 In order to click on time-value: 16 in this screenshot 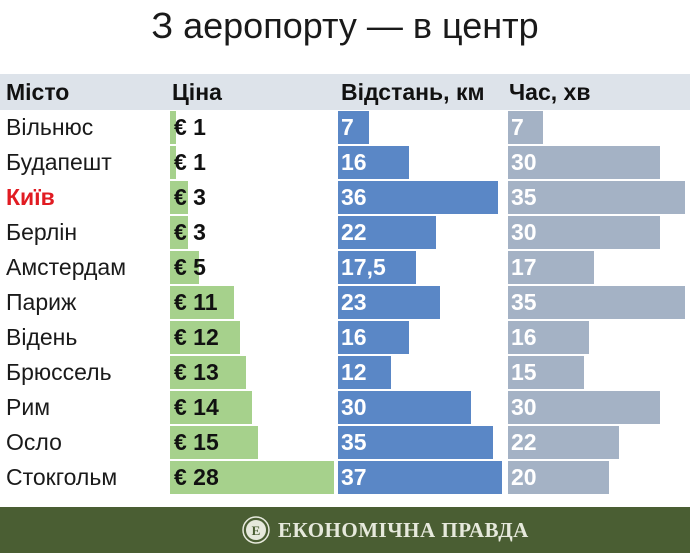, I will do `click(524, 337)`.